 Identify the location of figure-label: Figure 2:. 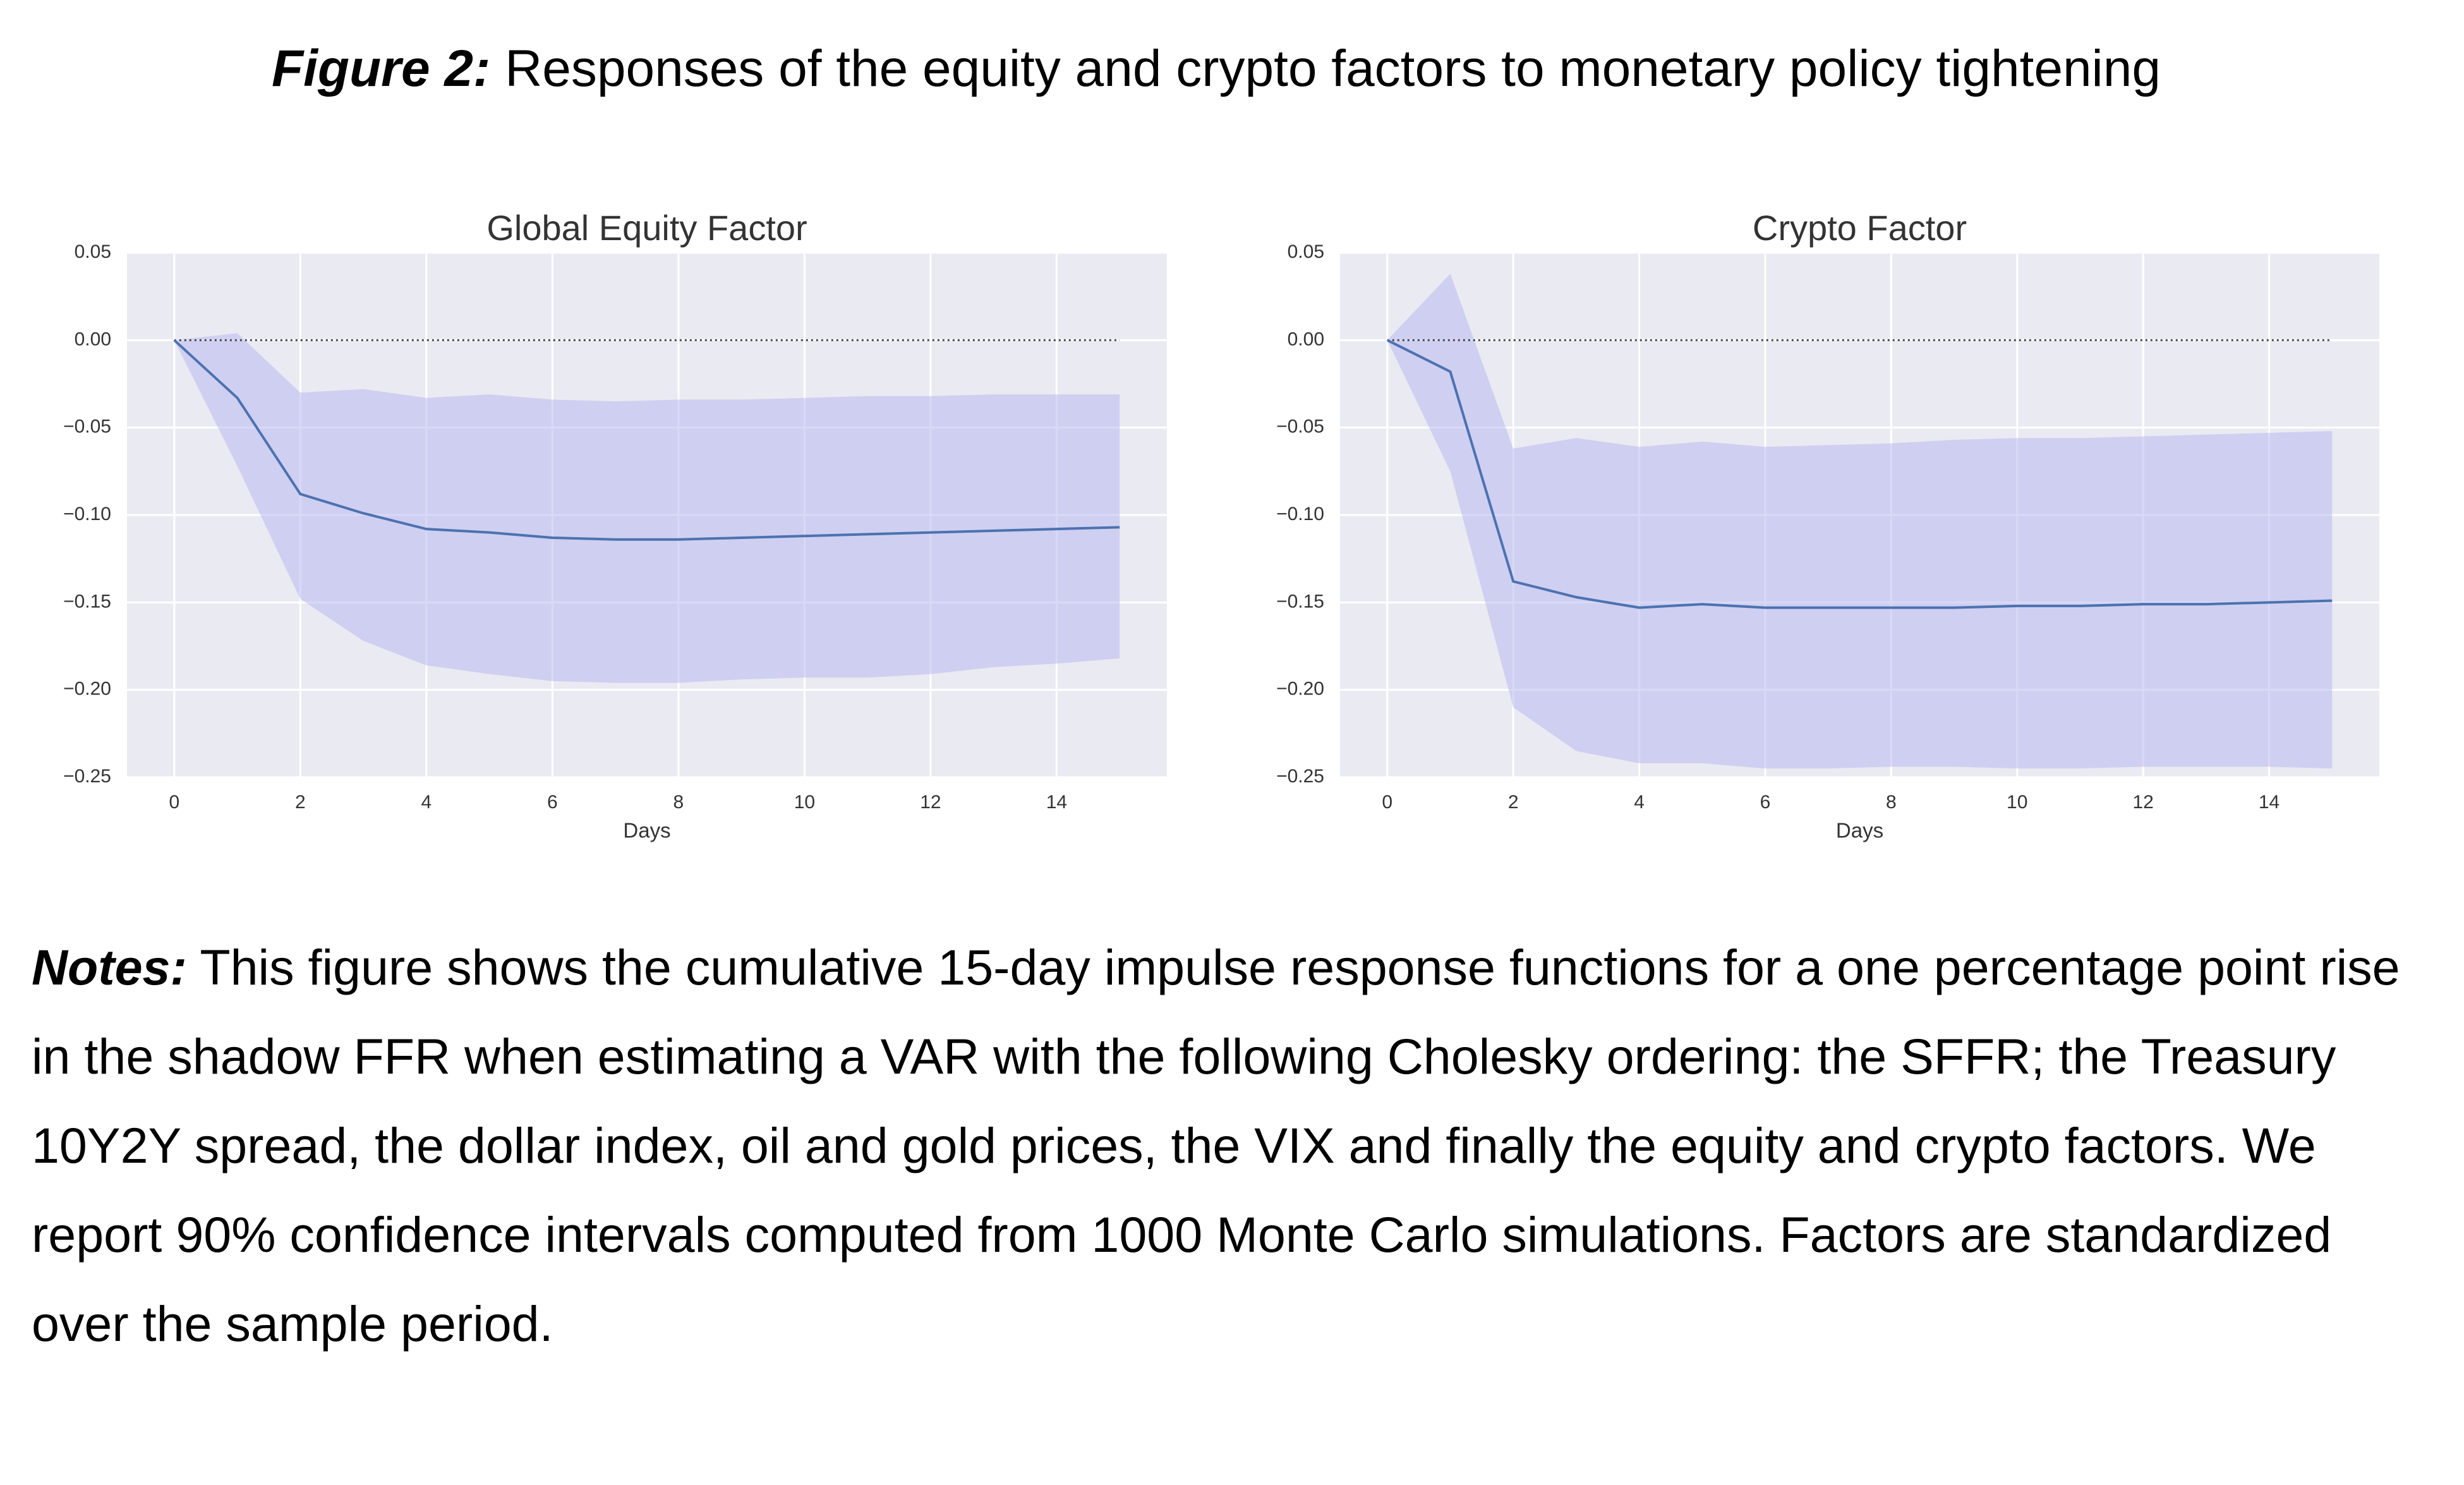
(381, 68).